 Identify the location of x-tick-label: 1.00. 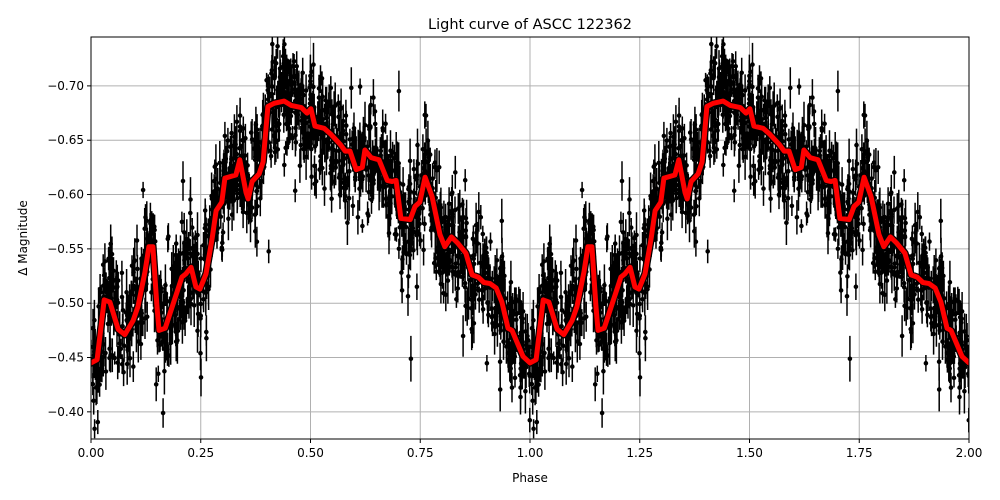
(530, 453).